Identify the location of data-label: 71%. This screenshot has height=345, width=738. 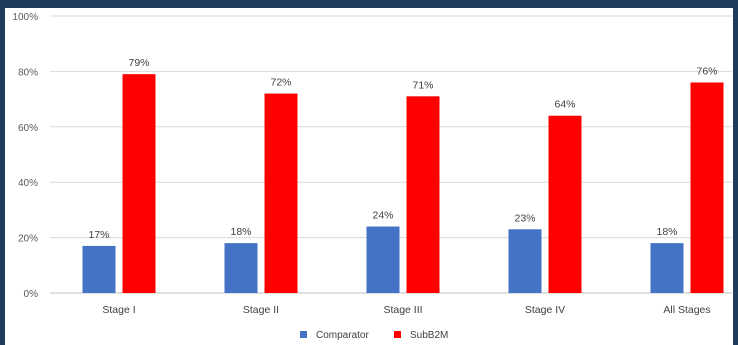
(422, 85).